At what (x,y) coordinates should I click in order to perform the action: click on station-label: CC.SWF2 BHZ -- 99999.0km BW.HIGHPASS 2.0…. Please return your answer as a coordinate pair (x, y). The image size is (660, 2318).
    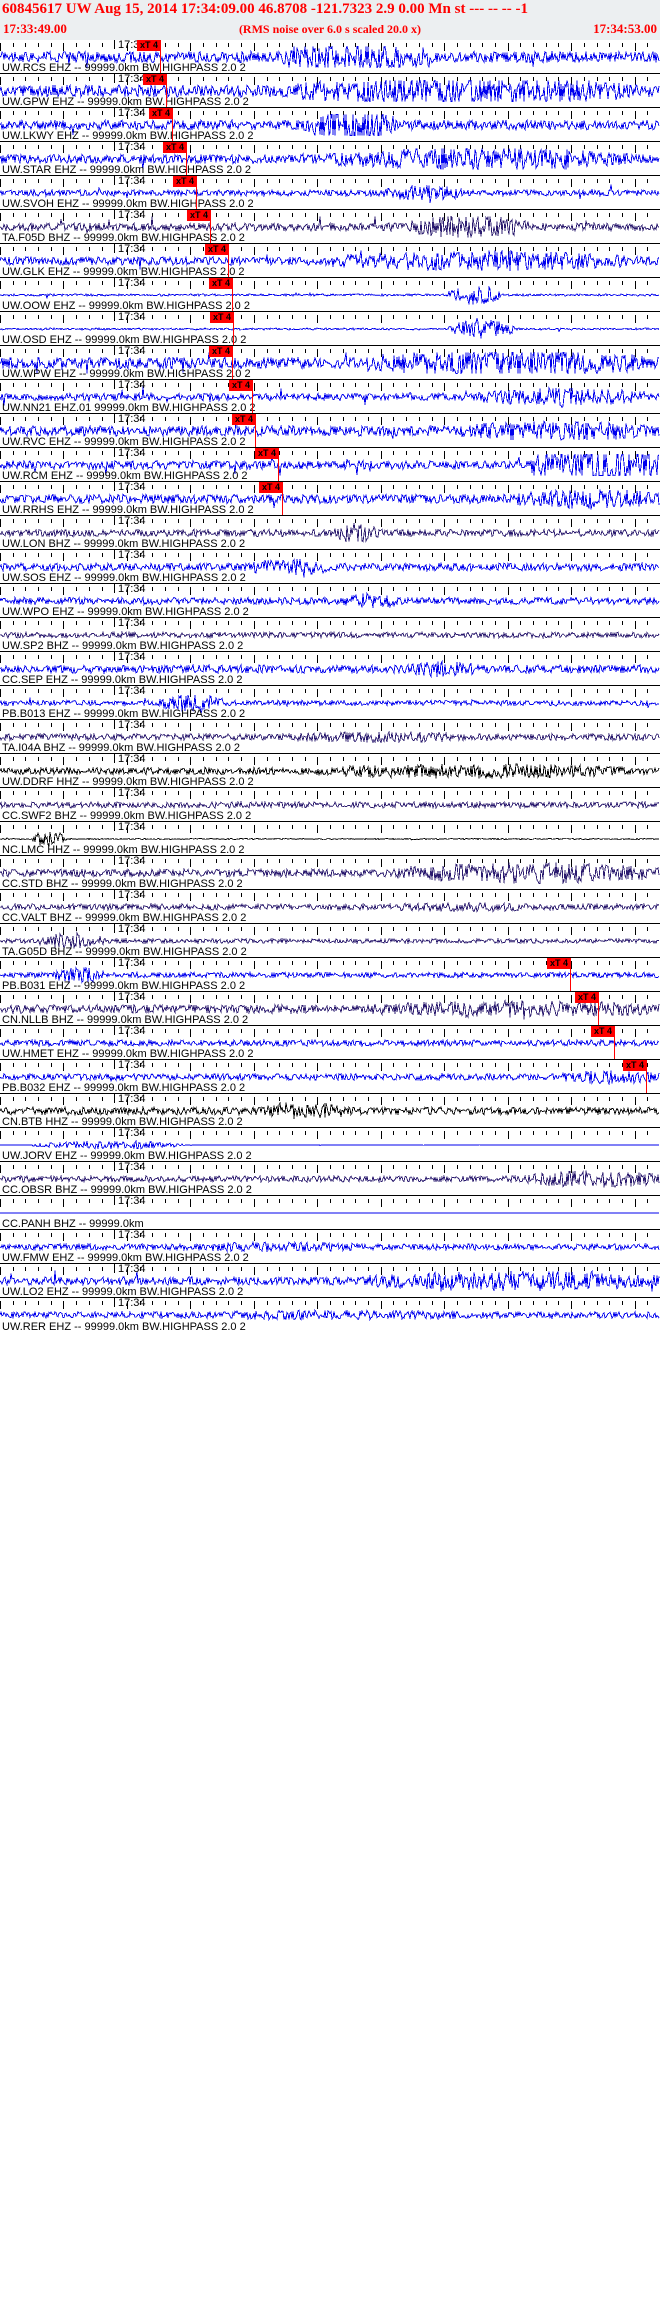
    Looking at the image, I should click on (127, 816).